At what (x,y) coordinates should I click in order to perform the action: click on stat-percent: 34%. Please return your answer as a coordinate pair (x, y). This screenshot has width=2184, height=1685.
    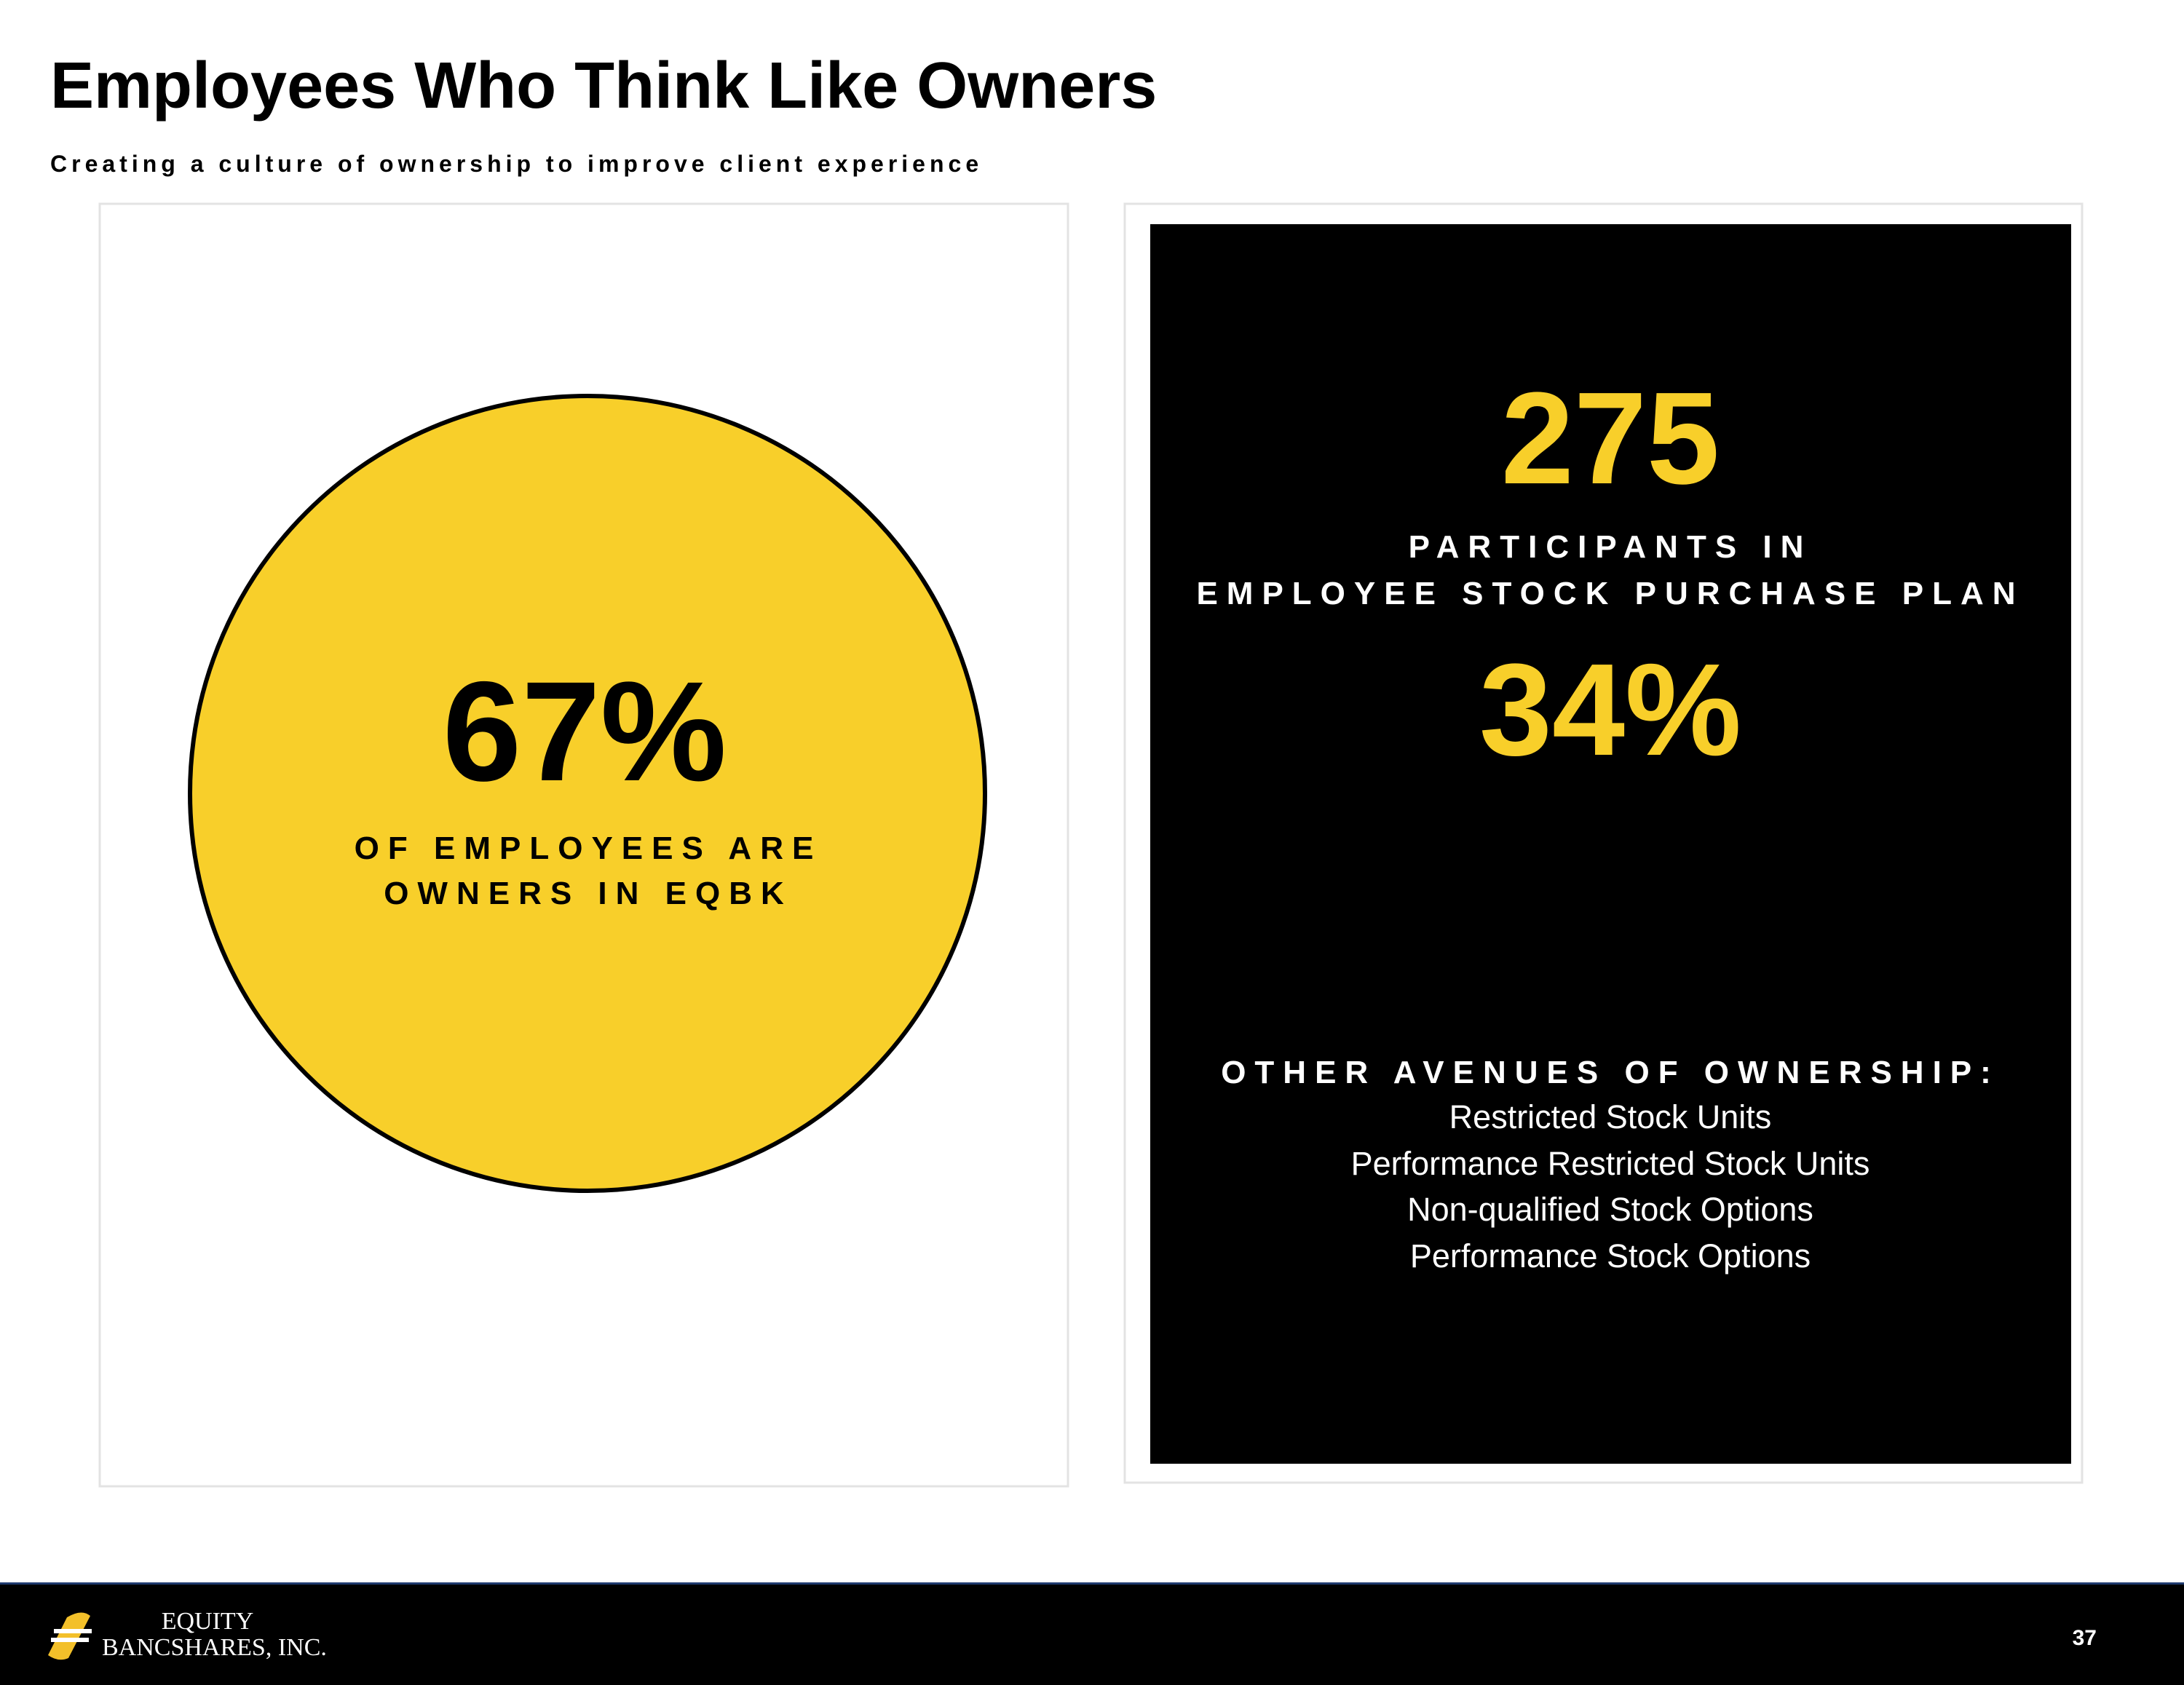
    Looking at the image, I should click on (1610, 710).